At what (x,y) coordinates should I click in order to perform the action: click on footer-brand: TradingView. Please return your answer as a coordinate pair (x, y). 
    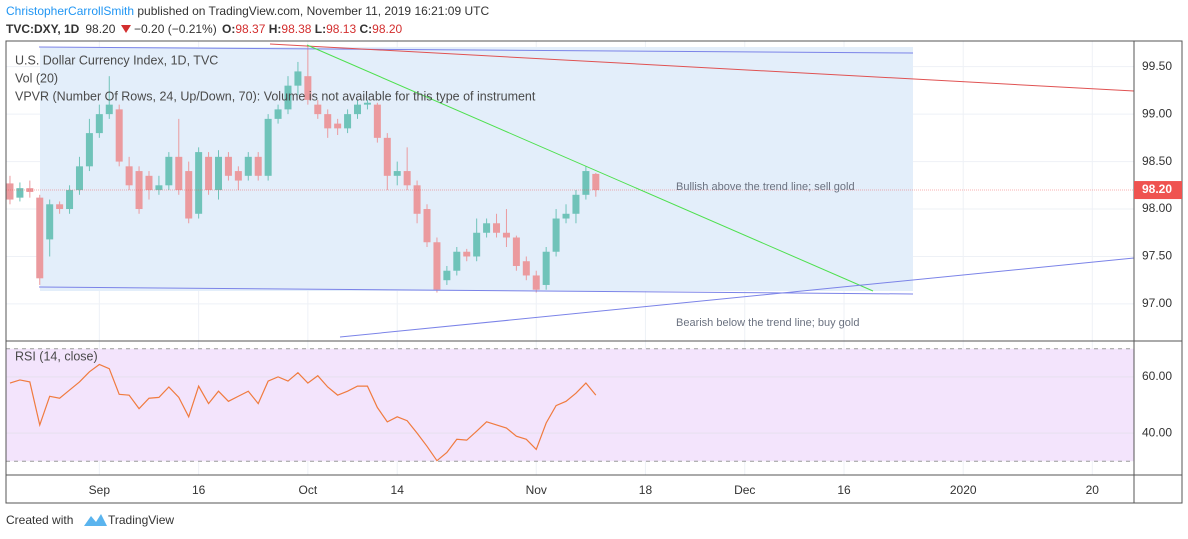
    Looking at the image, I should click on (141, 520).